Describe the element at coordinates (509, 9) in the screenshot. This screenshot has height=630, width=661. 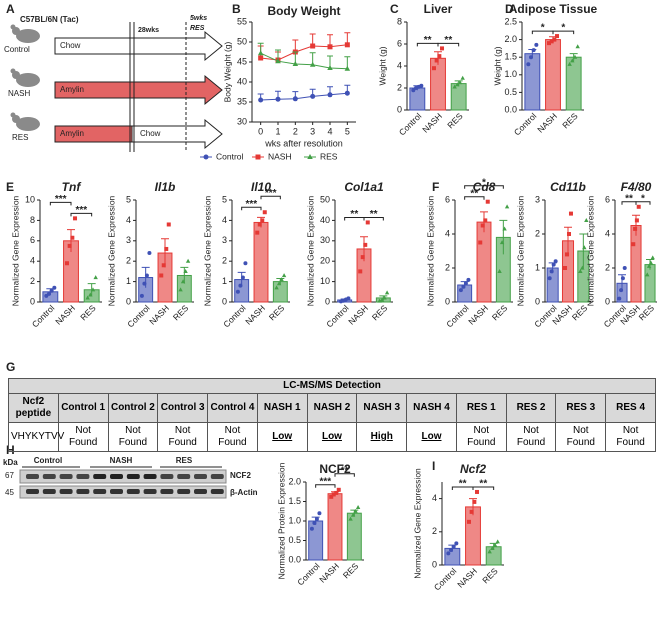
I see `panel-label: D` at that location.